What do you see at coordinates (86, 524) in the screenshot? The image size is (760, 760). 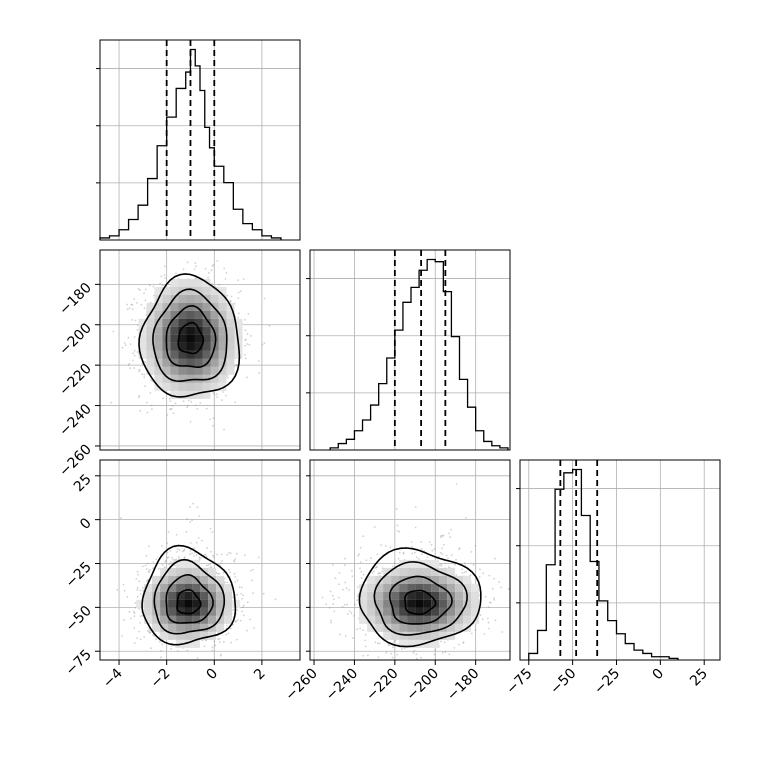 I see `ytick-label-p2: 0` at bounding box center [86, 524].